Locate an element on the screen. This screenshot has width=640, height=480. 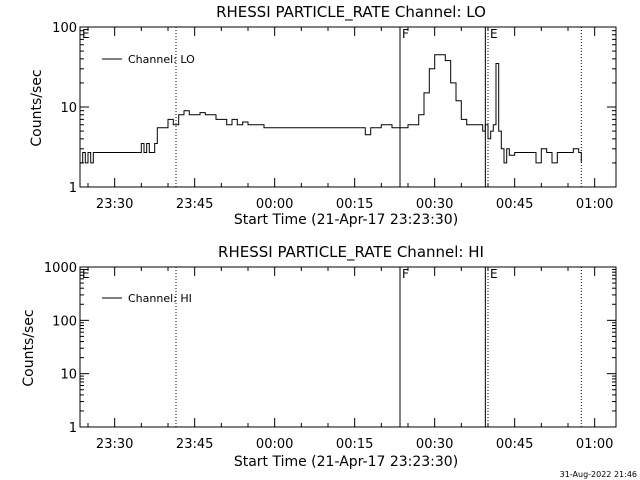
legend-label: Channel: LO is located at coordinates (161, 59).